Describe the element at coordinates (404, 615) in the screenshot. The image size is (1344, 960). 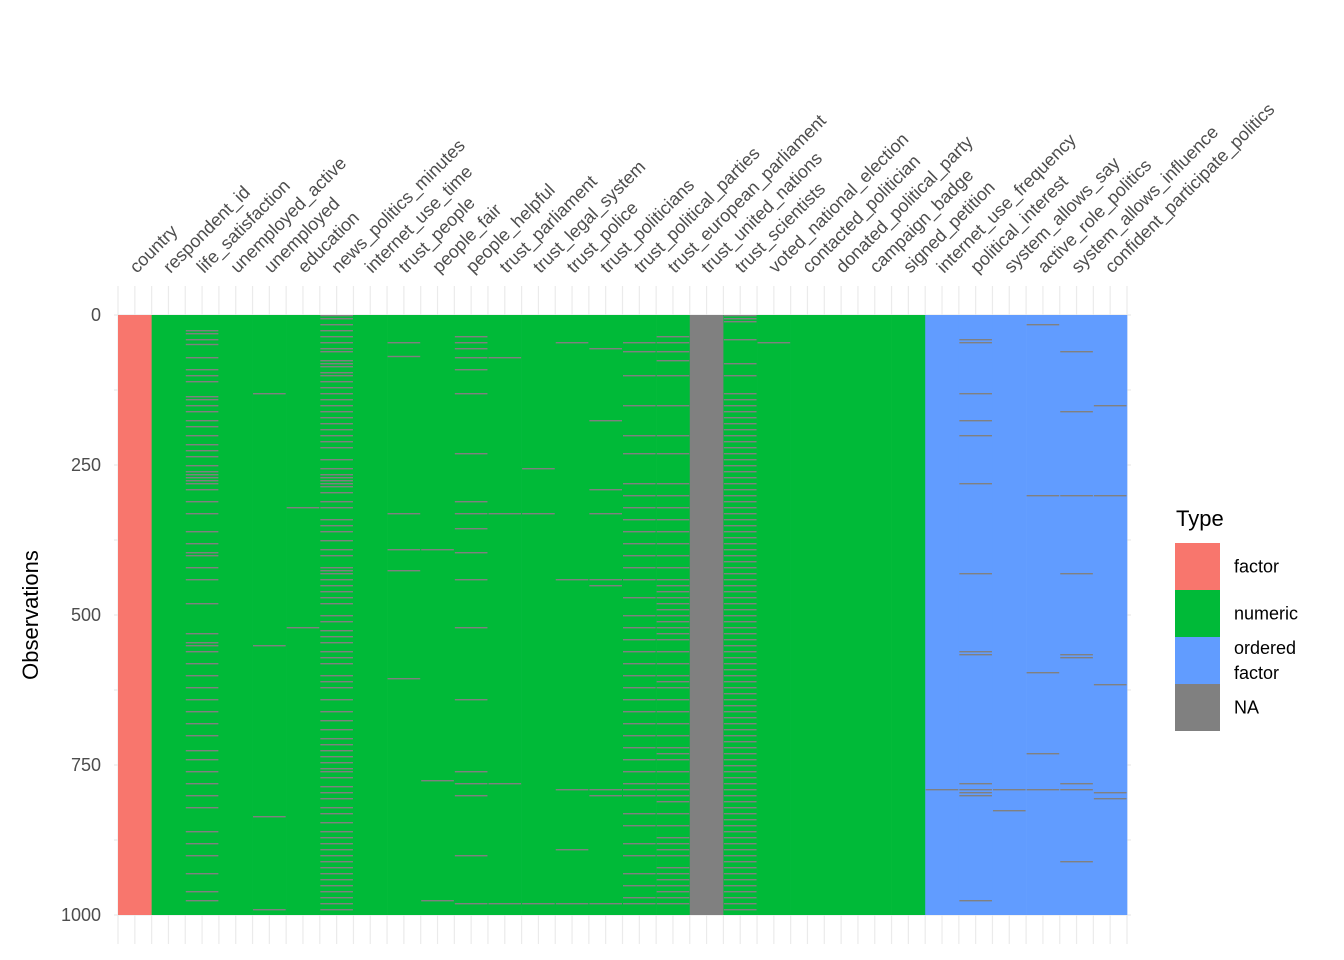
I see `column-trust-people` at that location.